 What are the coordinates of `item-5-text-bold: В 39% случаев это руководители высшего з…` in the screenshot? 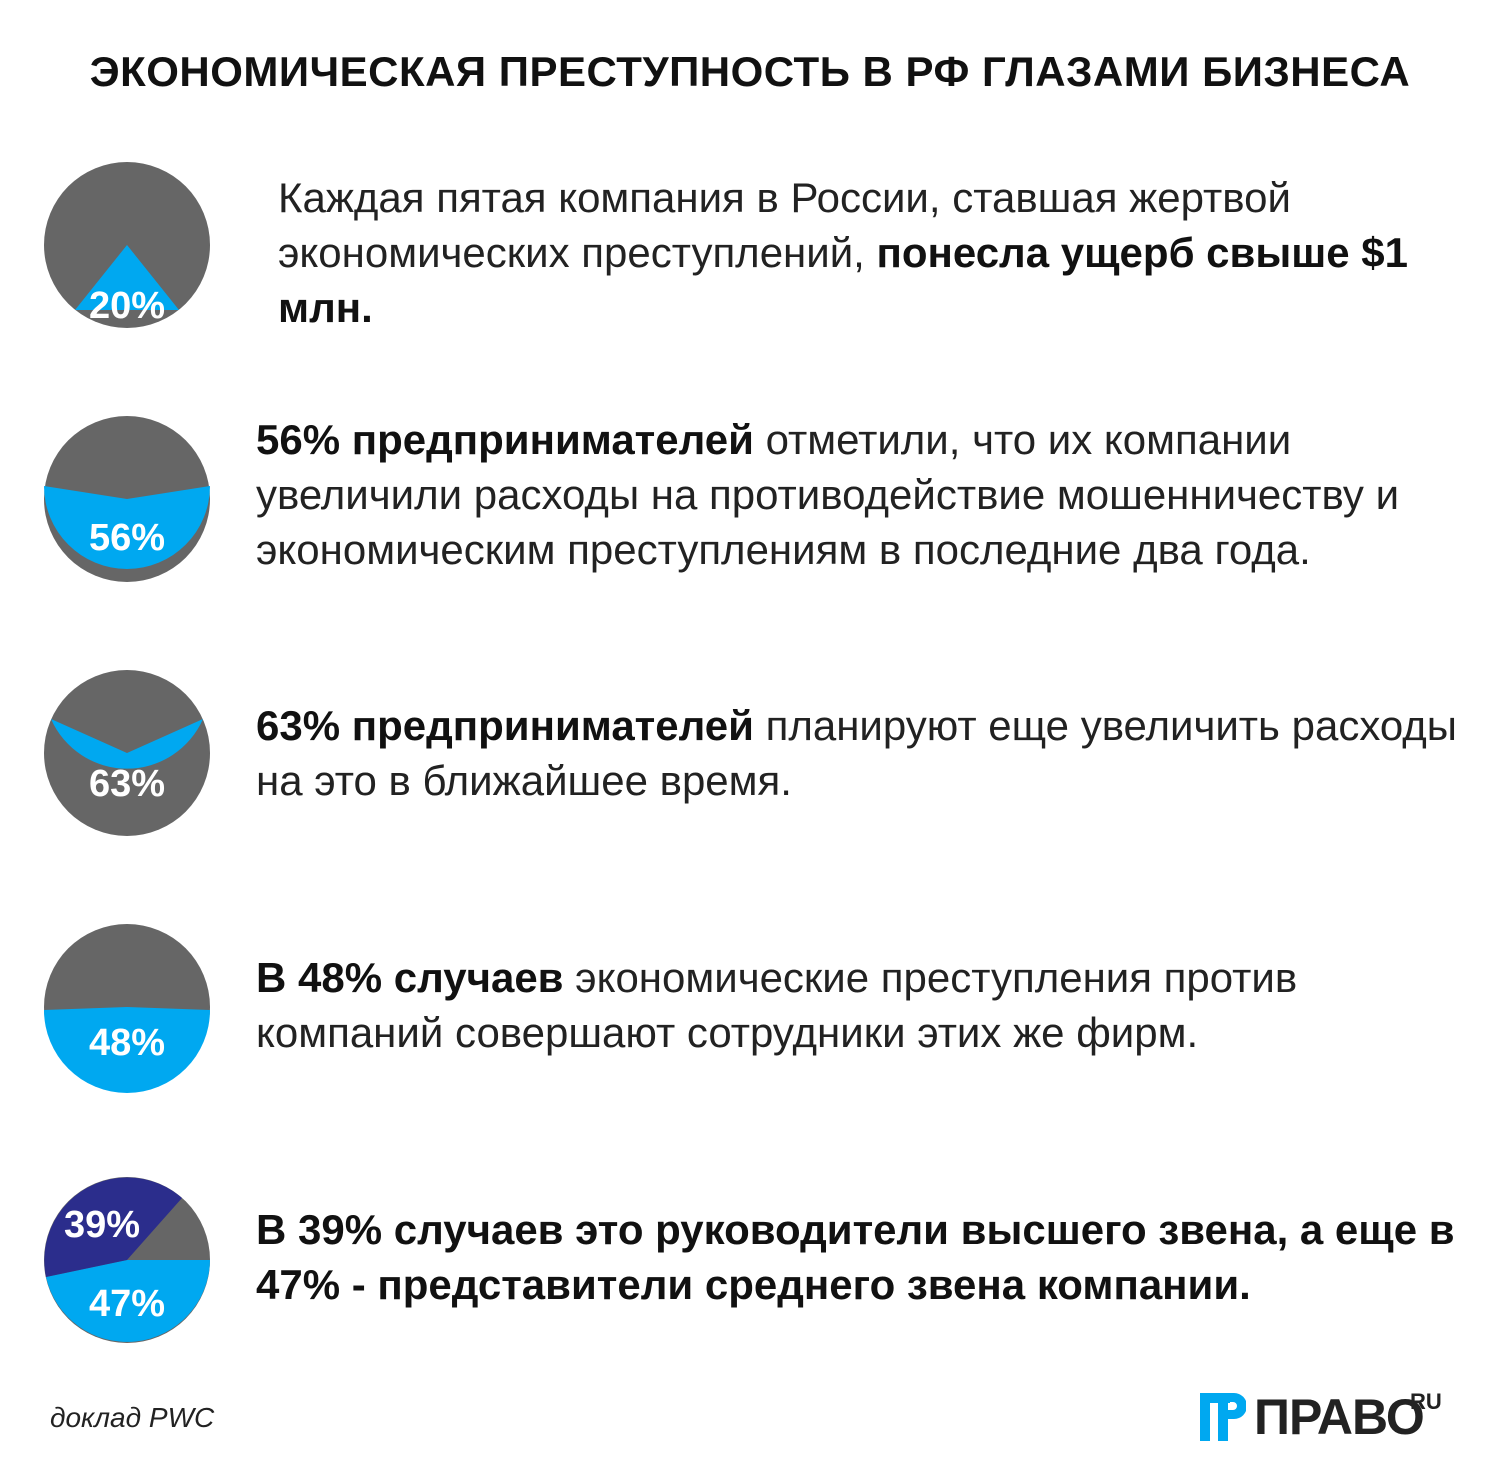 It's located at (855, 1257).